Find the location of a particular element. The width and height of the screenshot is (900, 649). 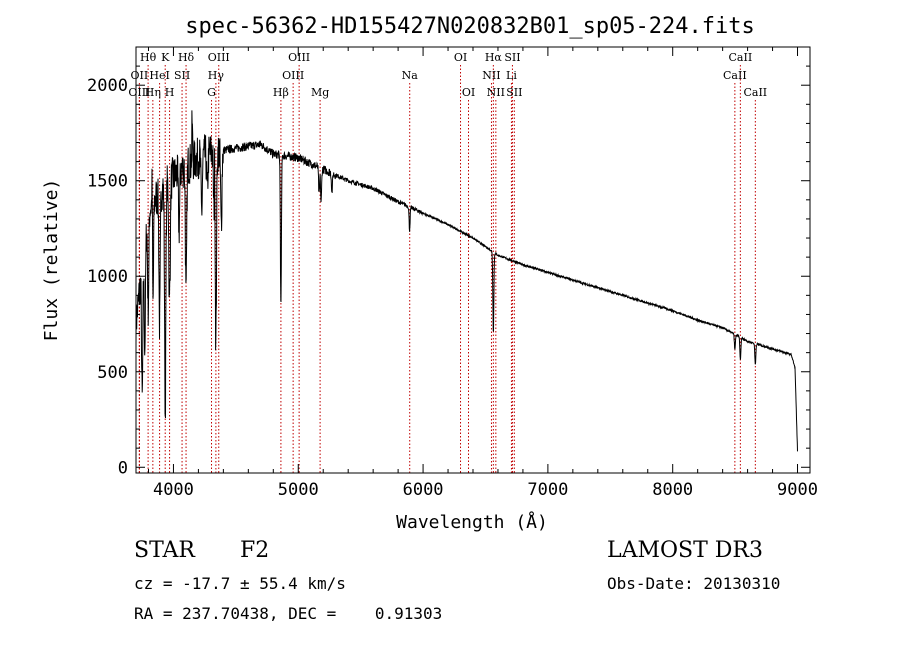

y-tick-label: 1500 is located at coordinates (107, 182).